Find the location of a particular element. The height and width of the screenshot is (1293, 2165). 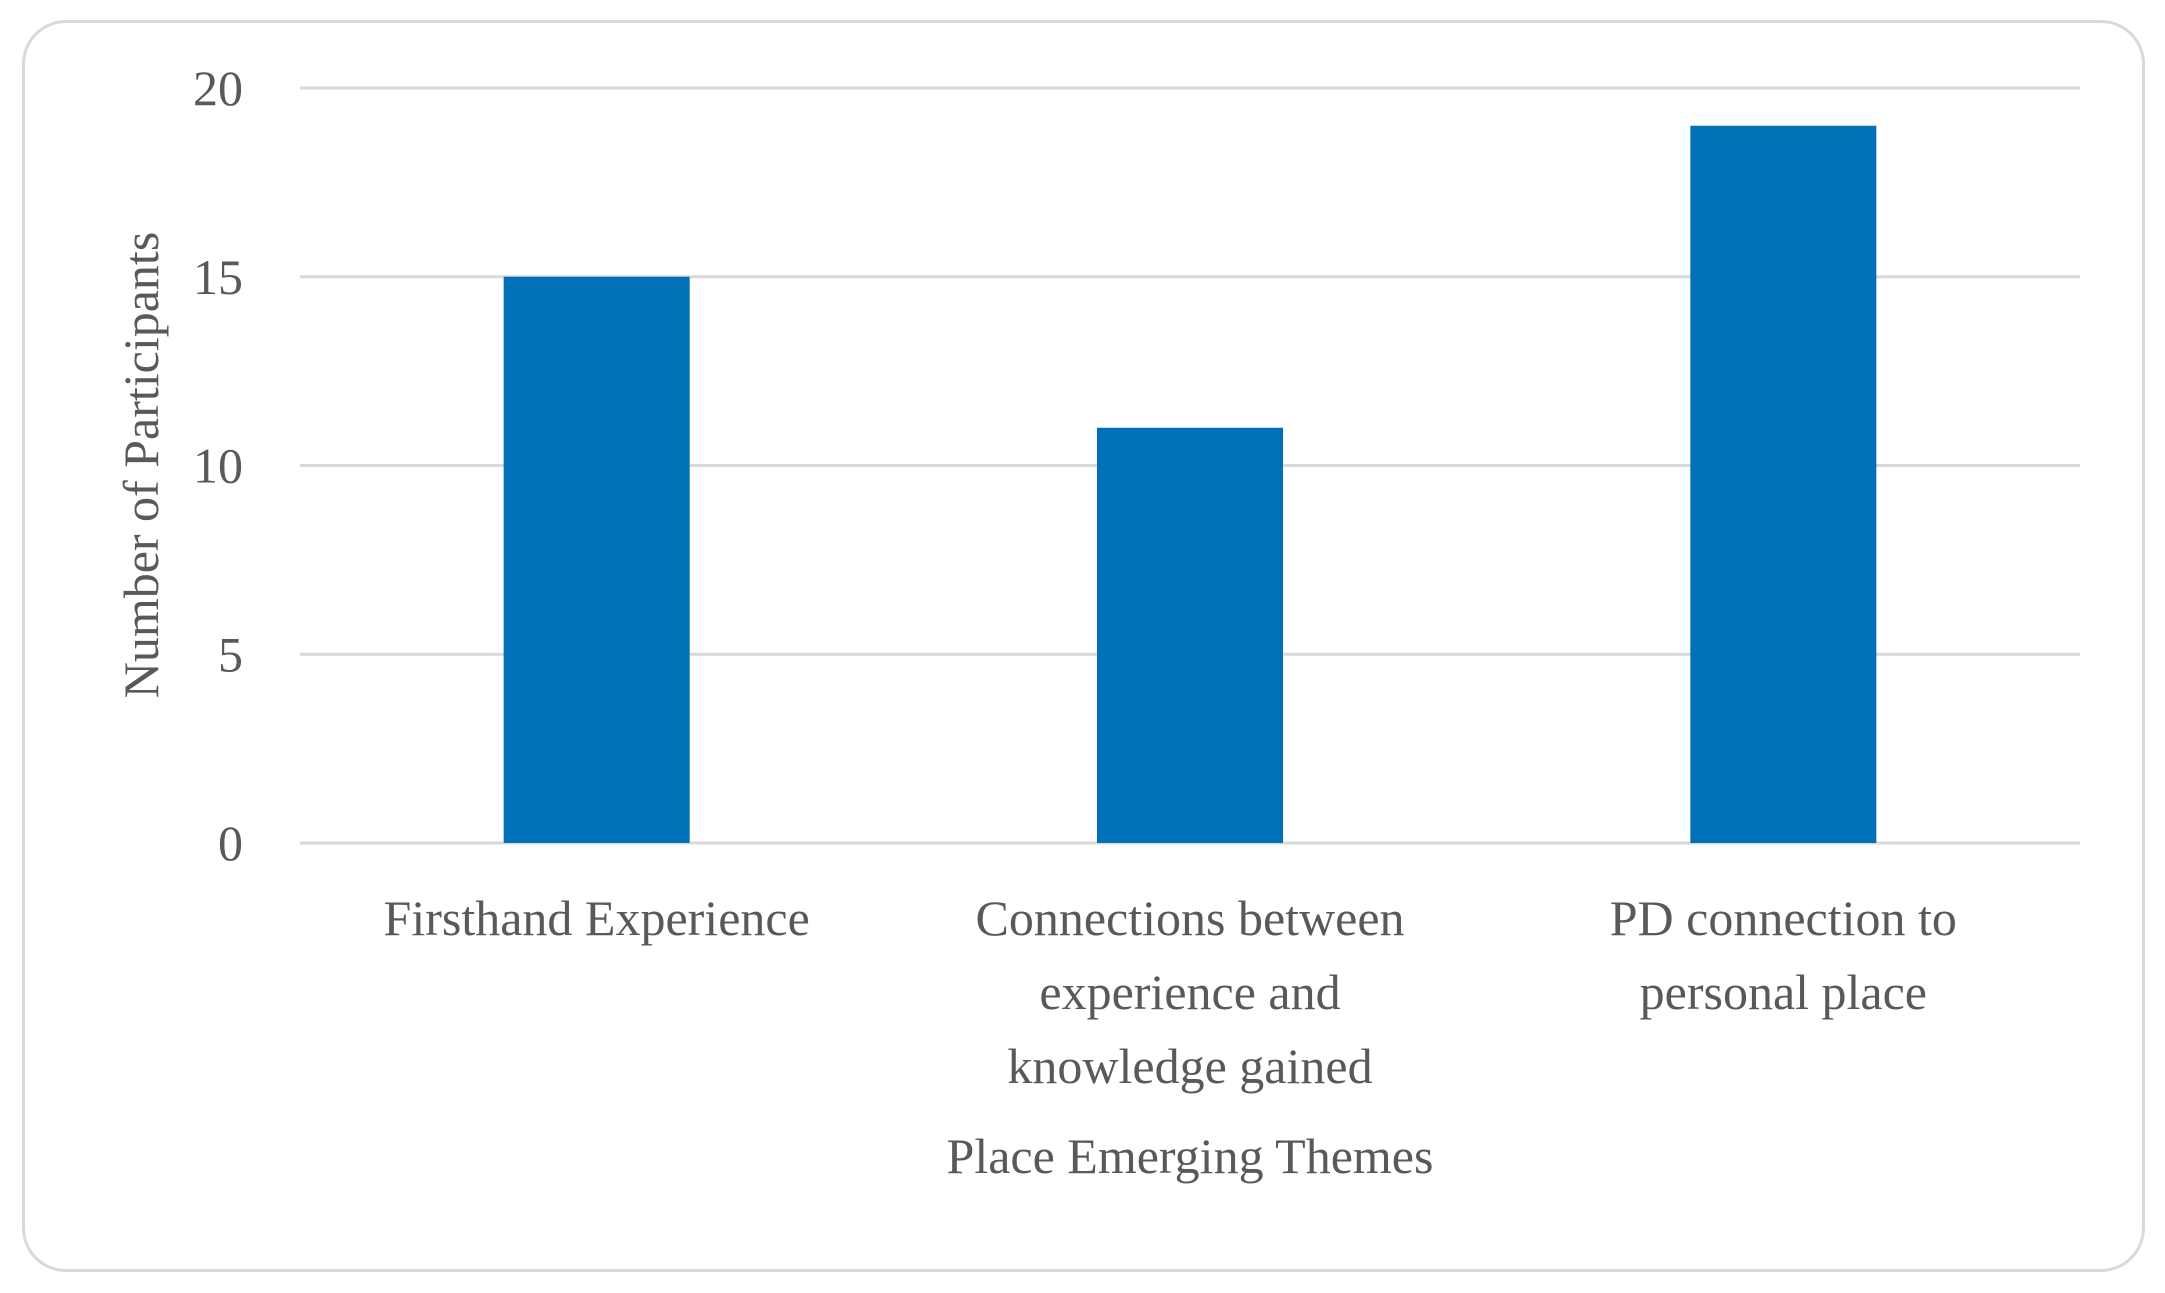

x-category-label: Firsthand Experience is located at coordinates (597, 918).